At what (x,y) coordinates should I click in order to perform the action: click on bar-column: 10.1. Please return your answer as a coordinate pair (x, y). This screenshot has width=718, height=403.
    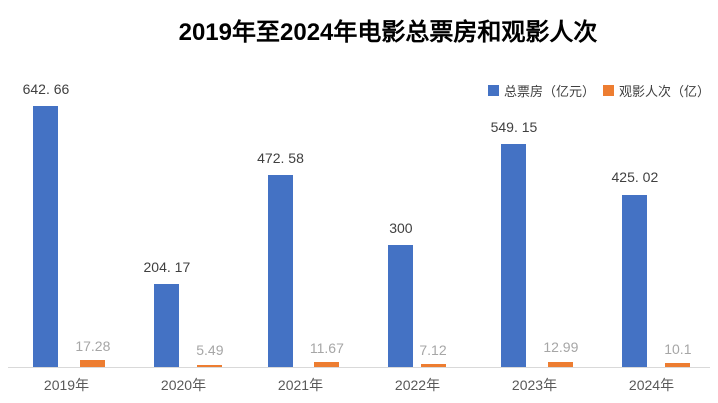
    Looking at the image, I should click on (678, 353).